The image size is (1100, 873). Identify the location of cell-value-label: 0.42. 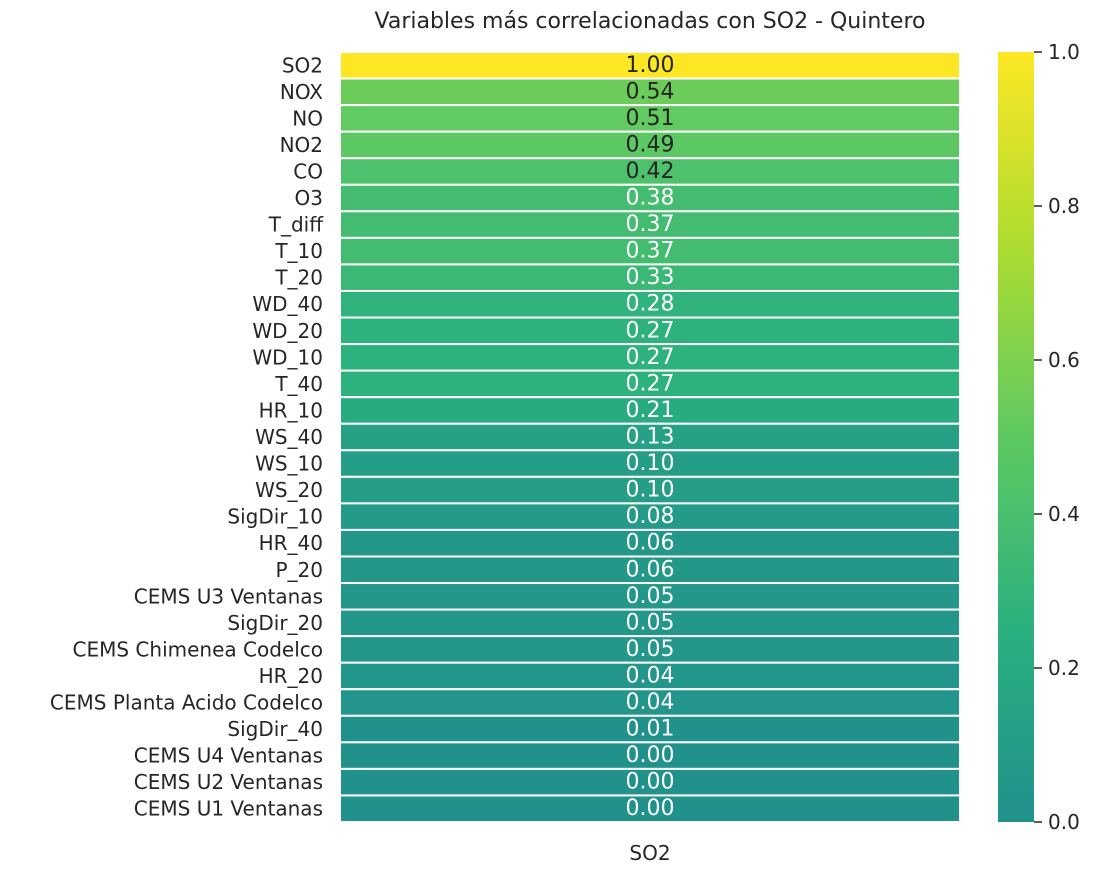
(650, 171).